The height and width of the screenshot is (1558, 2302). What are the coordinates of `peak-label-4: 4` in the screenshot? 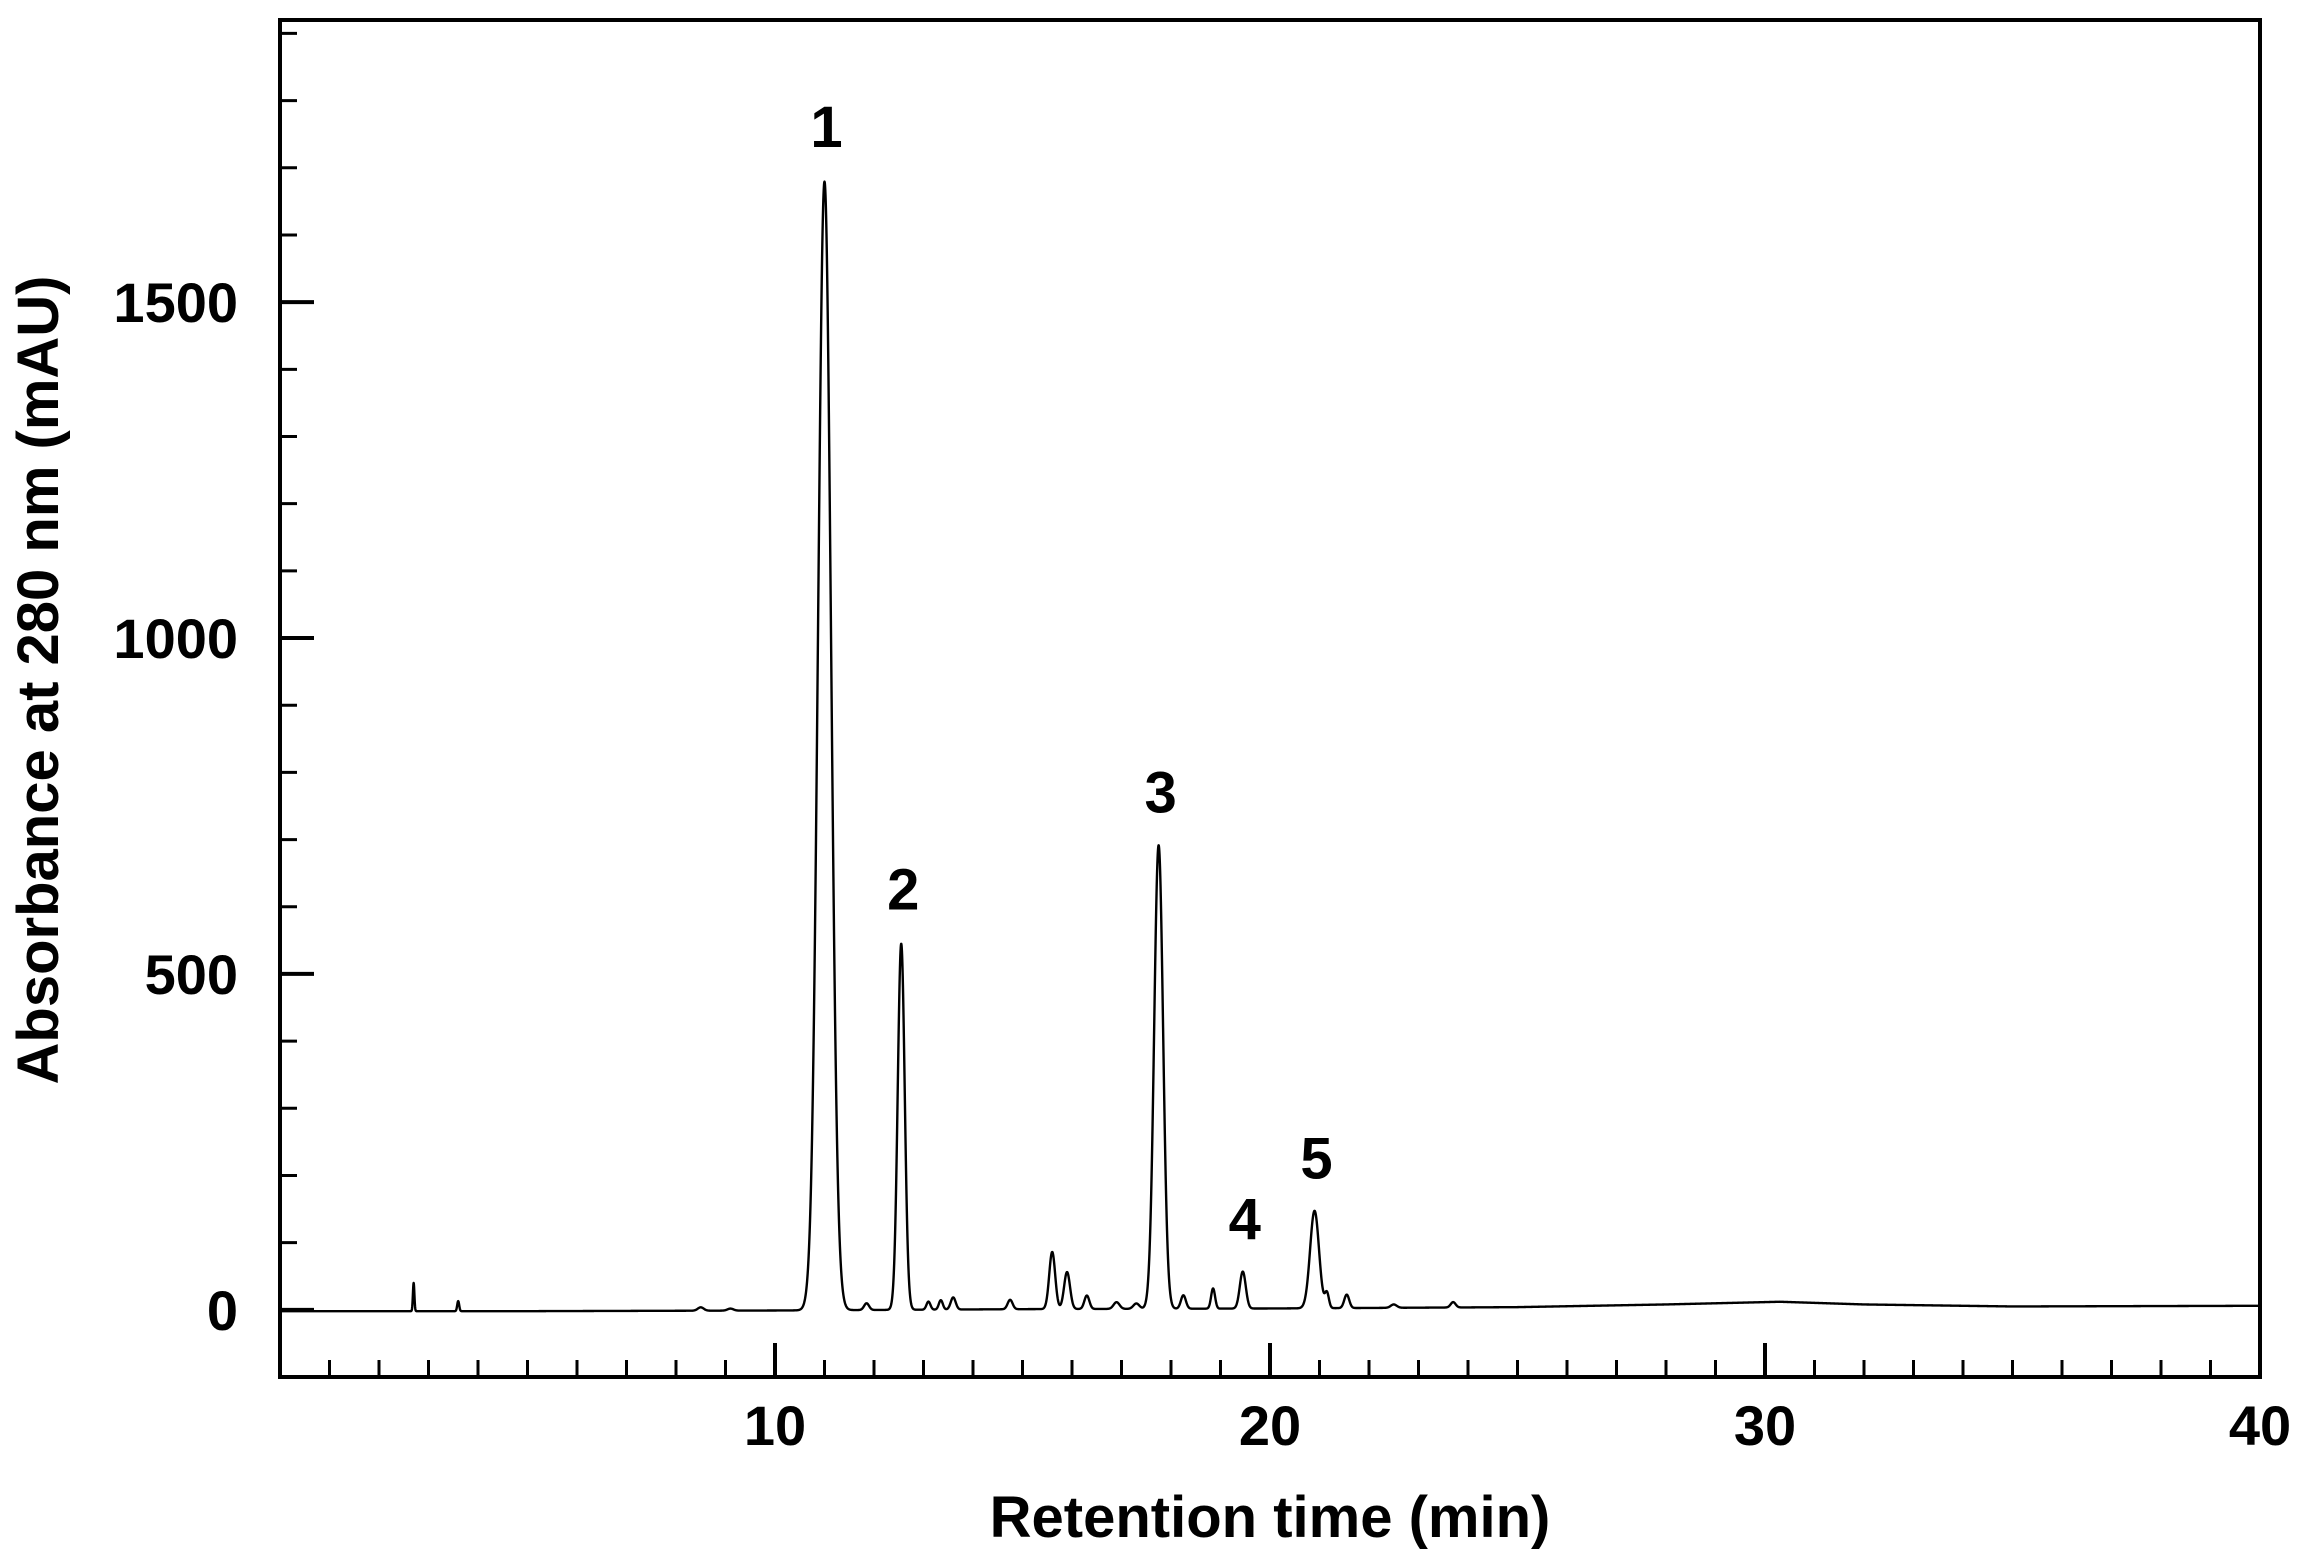 It's located at (1245, 1219).